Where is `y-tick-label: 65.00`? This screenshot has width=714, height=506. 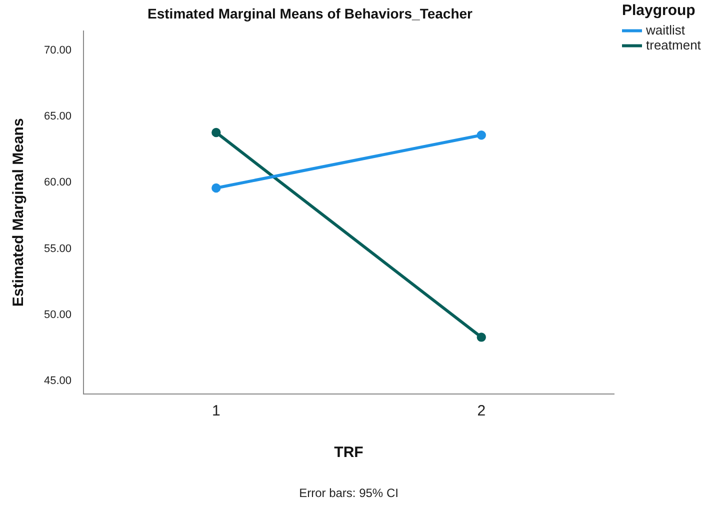
y-tick-label: 65.00 is located at coordinates (58, 116).